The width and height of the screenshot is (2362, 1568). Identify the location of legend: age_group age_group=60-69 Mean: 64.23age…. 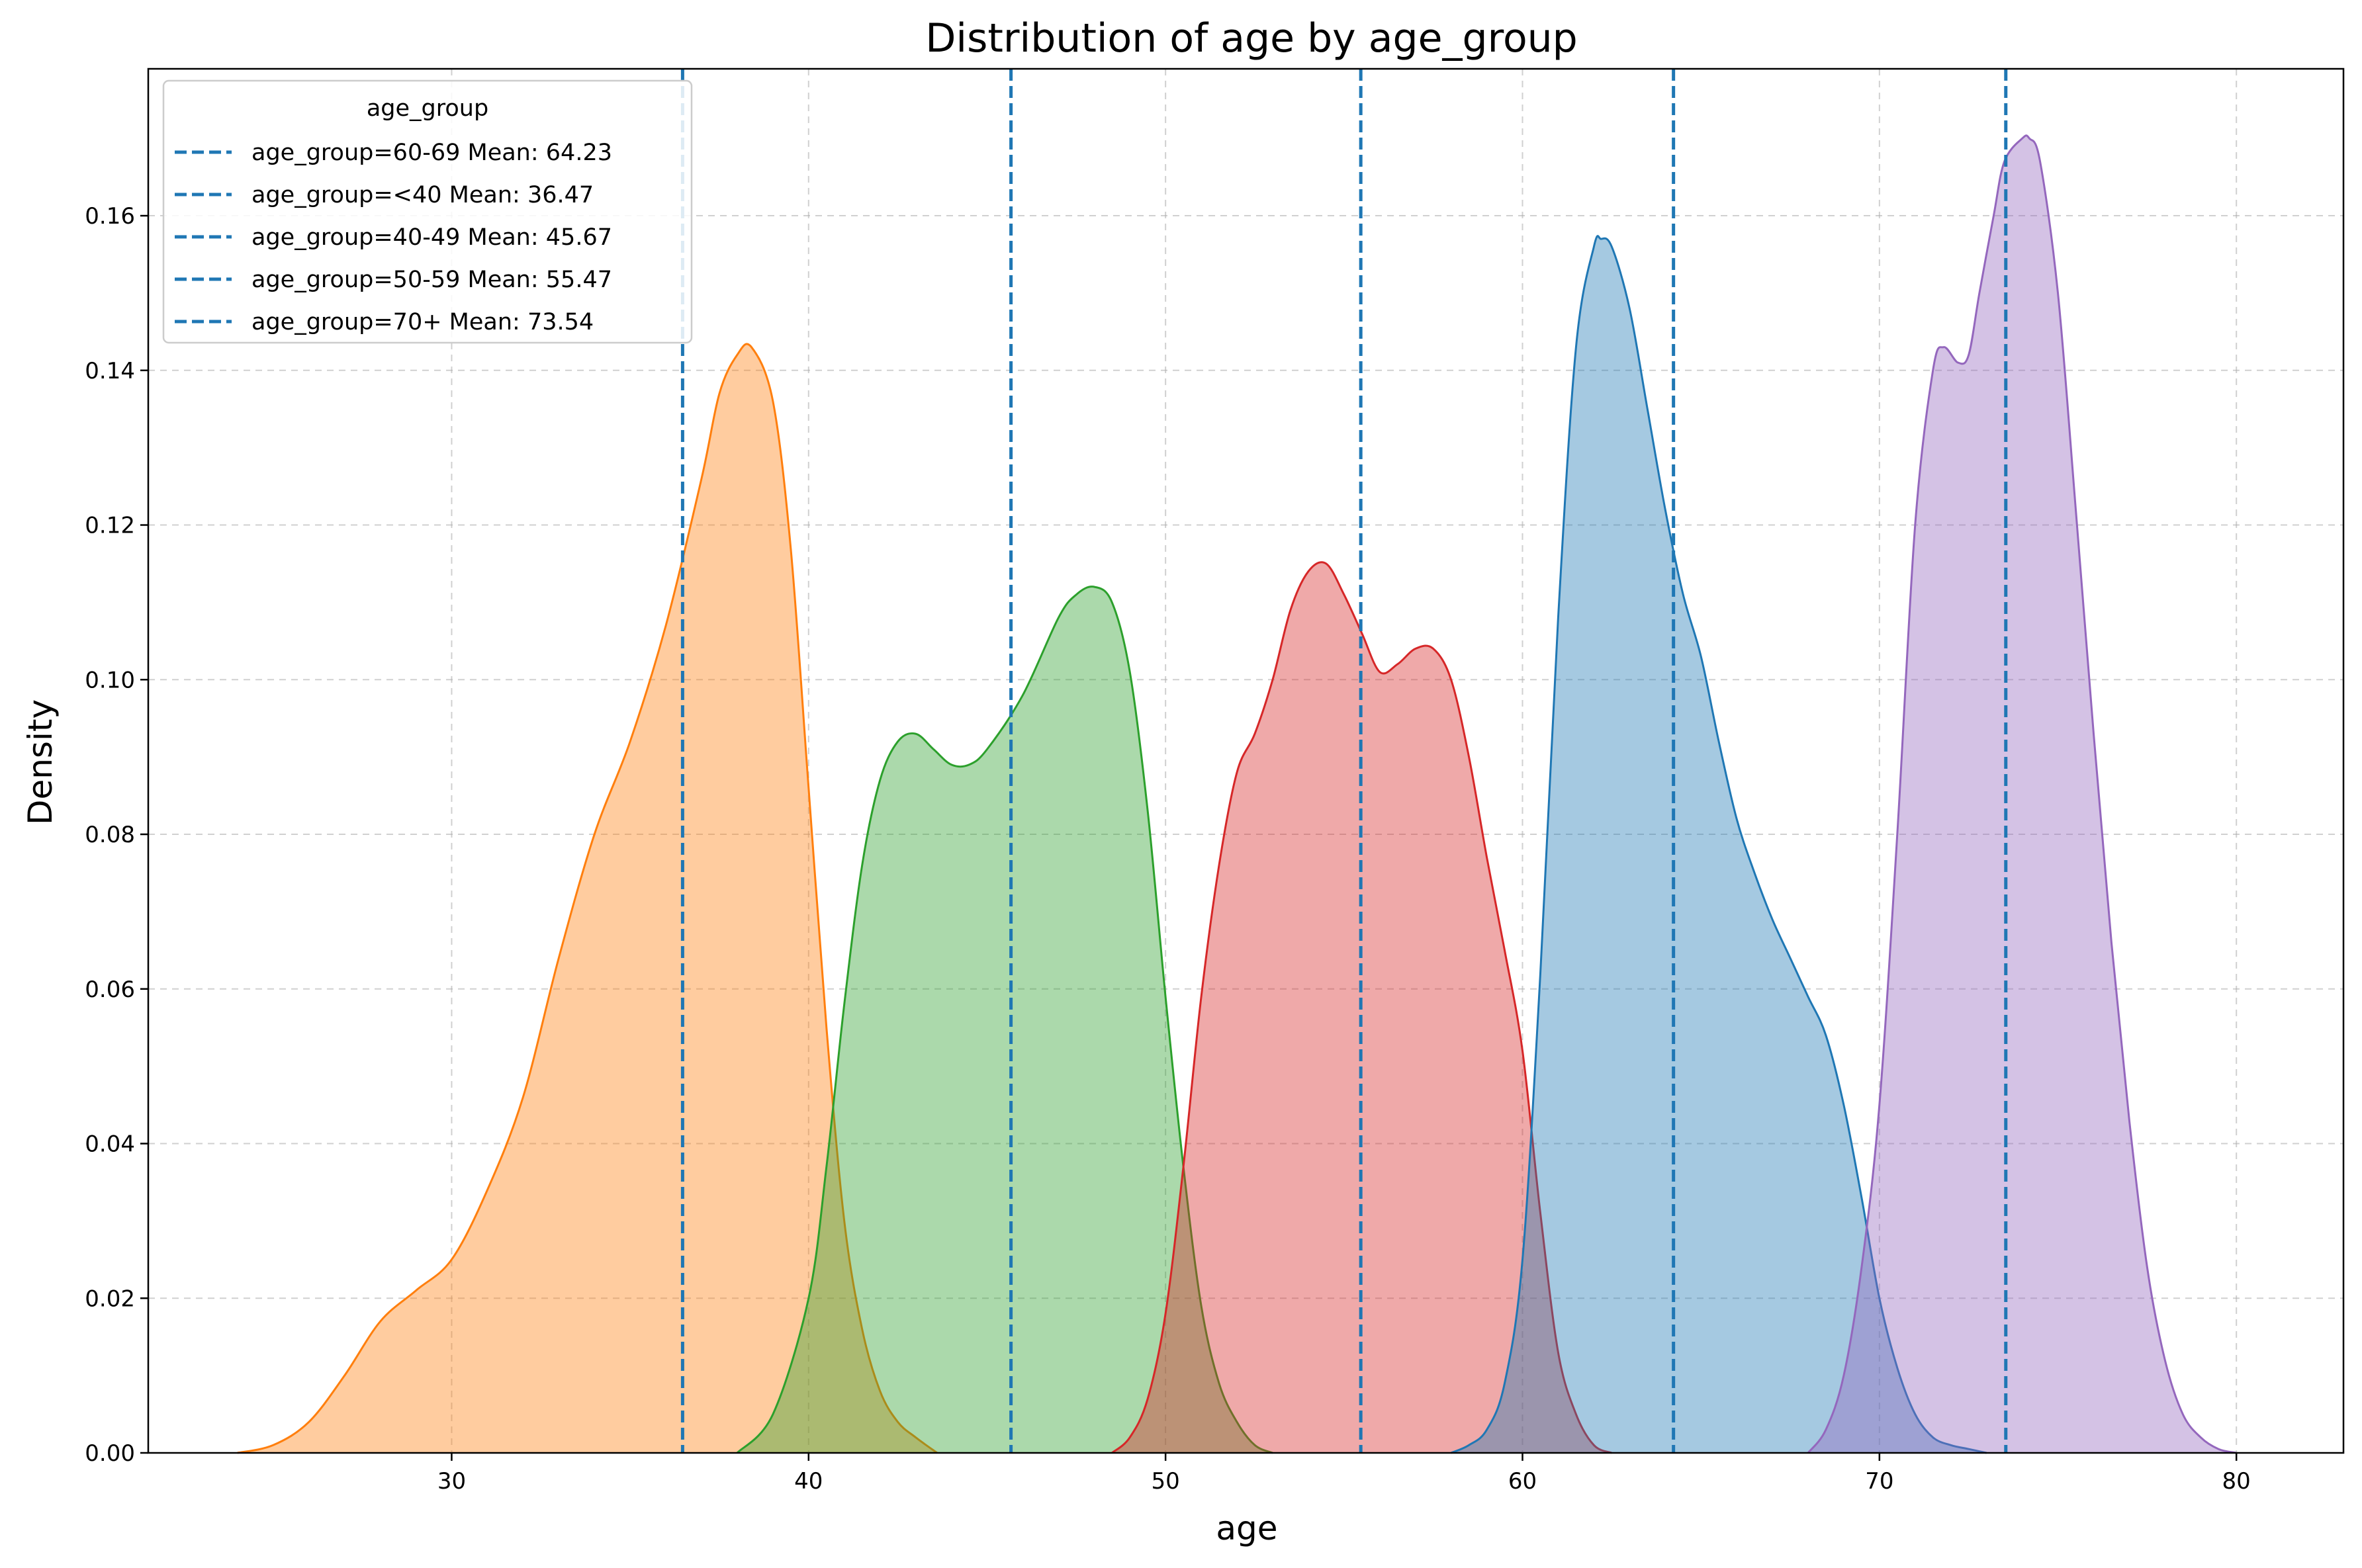
(427, 212).